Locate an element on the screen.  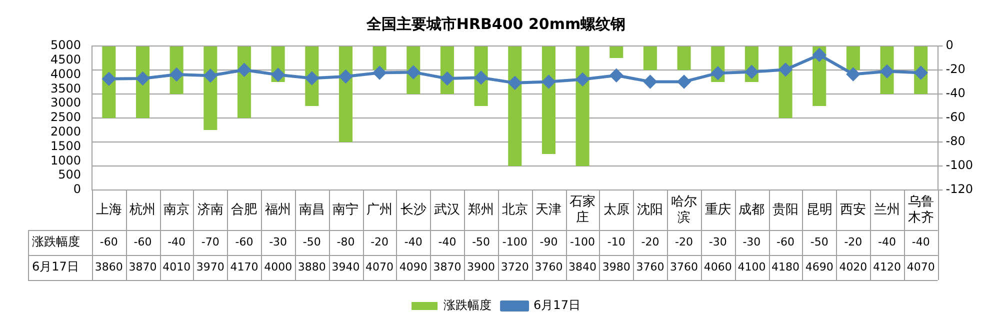
x-tick-label: 哈尔滨 is located at coordinates (684, 210).